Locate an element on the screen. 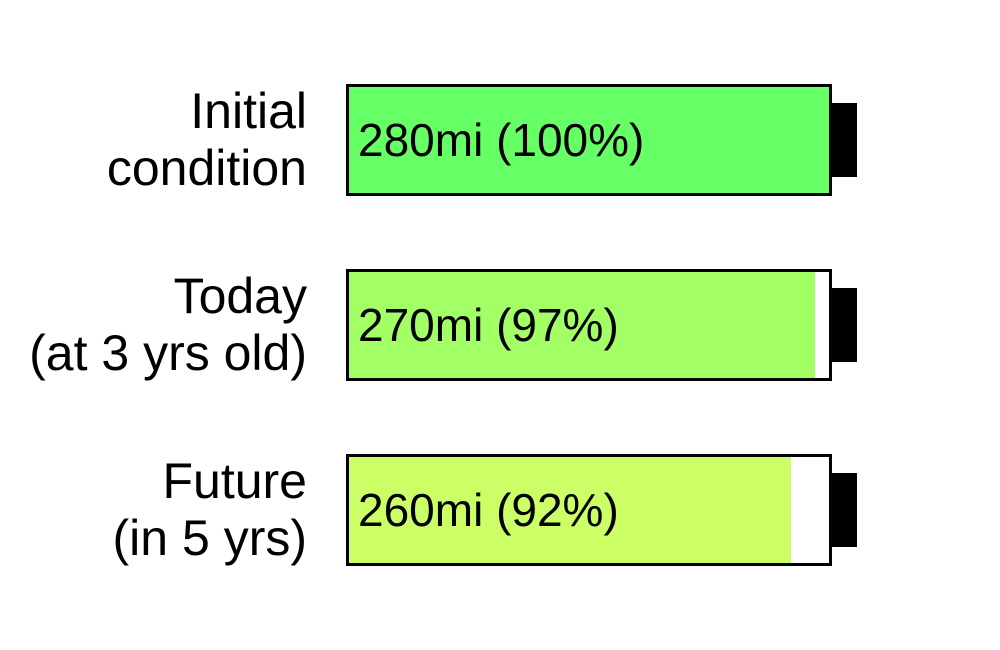 The image size is (1000, 650). battery-body: 270mi (97%) is located at coordinates (589, 325).